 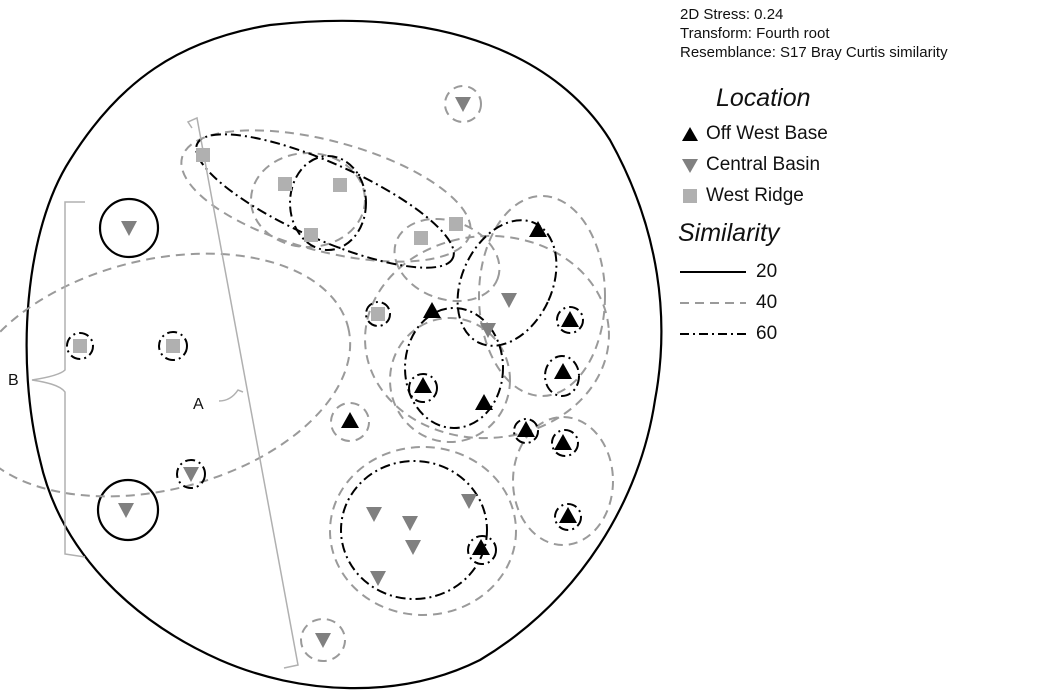 I want to click on legend-item-60: 60, so click(x=727, y=333).